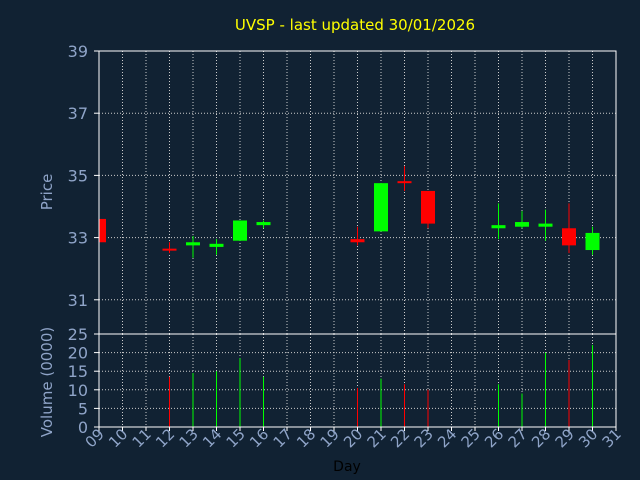 The height and width of the screenshot is (480, 640). I want to click on day-tick-label: 22, so click(400, 438).